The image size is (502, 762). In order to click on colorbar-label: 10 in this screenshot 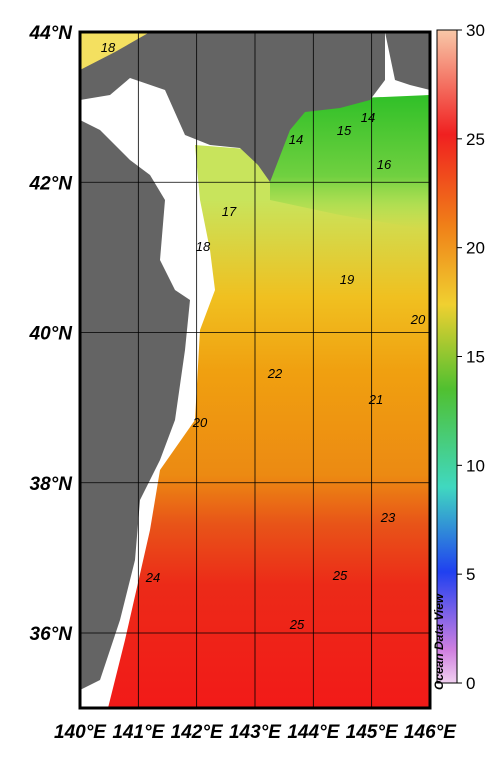, I will do `click(475, 465)`.